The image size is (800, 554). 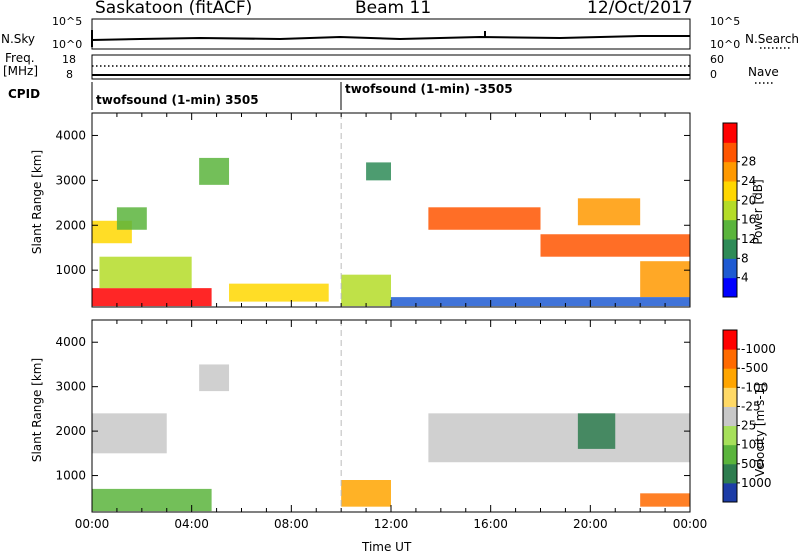 What do you see at coordinates (590, 524) in the screenshot?
I see `xtick-label: 20:00` at bounding box center [590, 524].